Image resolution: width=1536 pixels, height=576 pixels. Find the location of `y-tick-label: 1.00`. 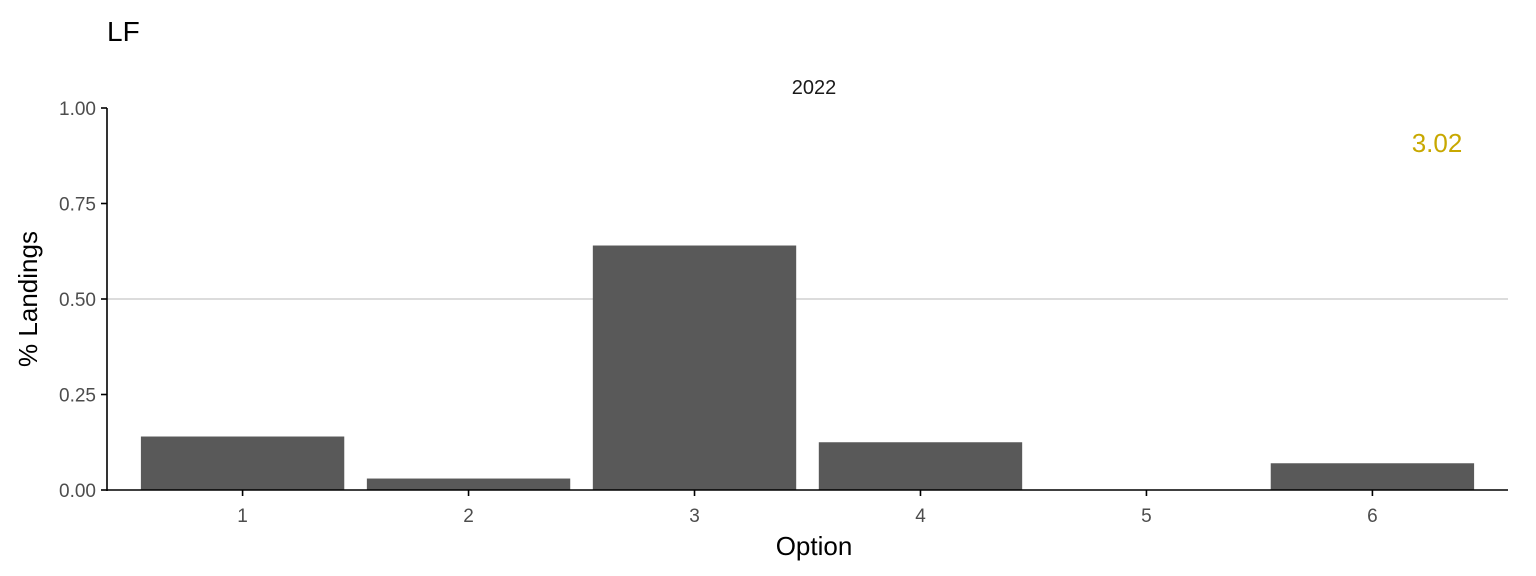

y-tick-label: 1.00 is located at coordinates (77, 109).